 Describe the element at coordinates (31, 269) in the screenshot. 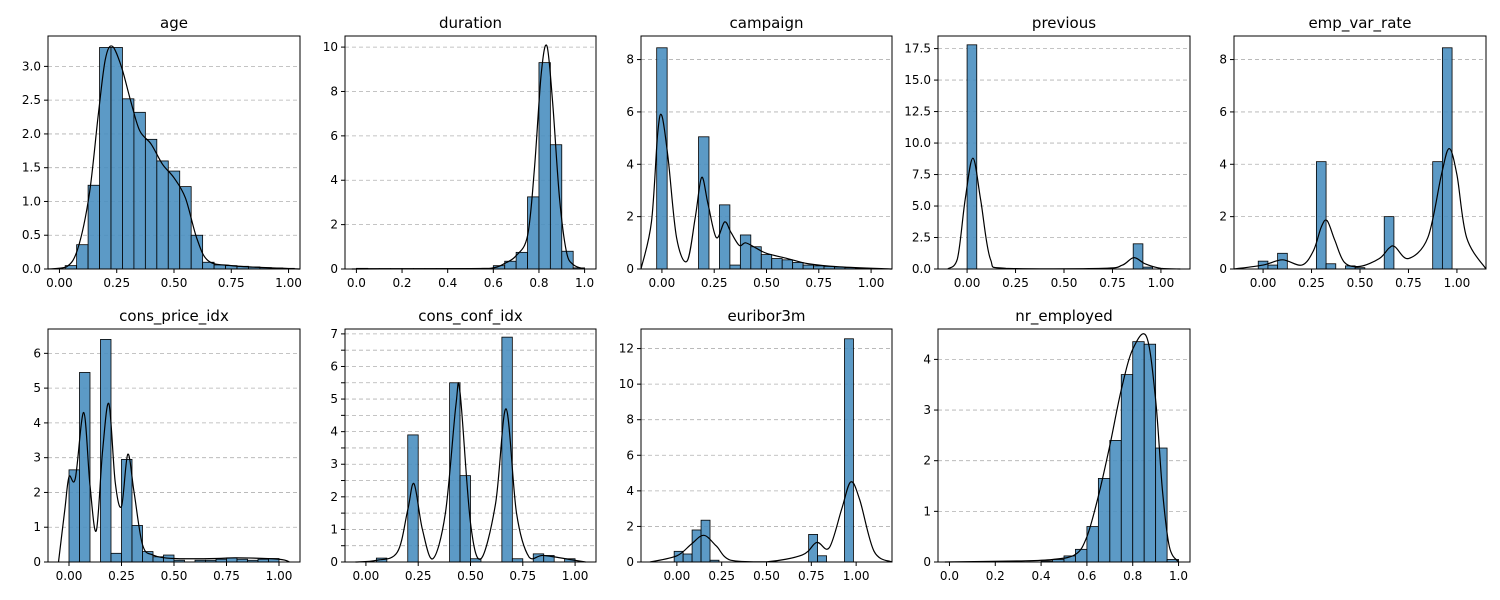

I see `y-tick-label: 0.0` at that location.